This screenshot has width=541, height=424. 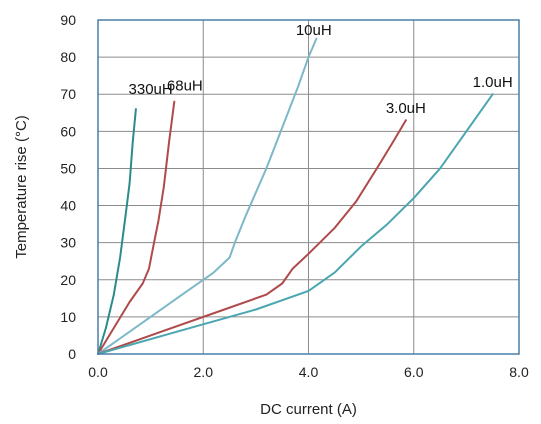 I want to click on series-line-330uh, so click(x=117, y=231).